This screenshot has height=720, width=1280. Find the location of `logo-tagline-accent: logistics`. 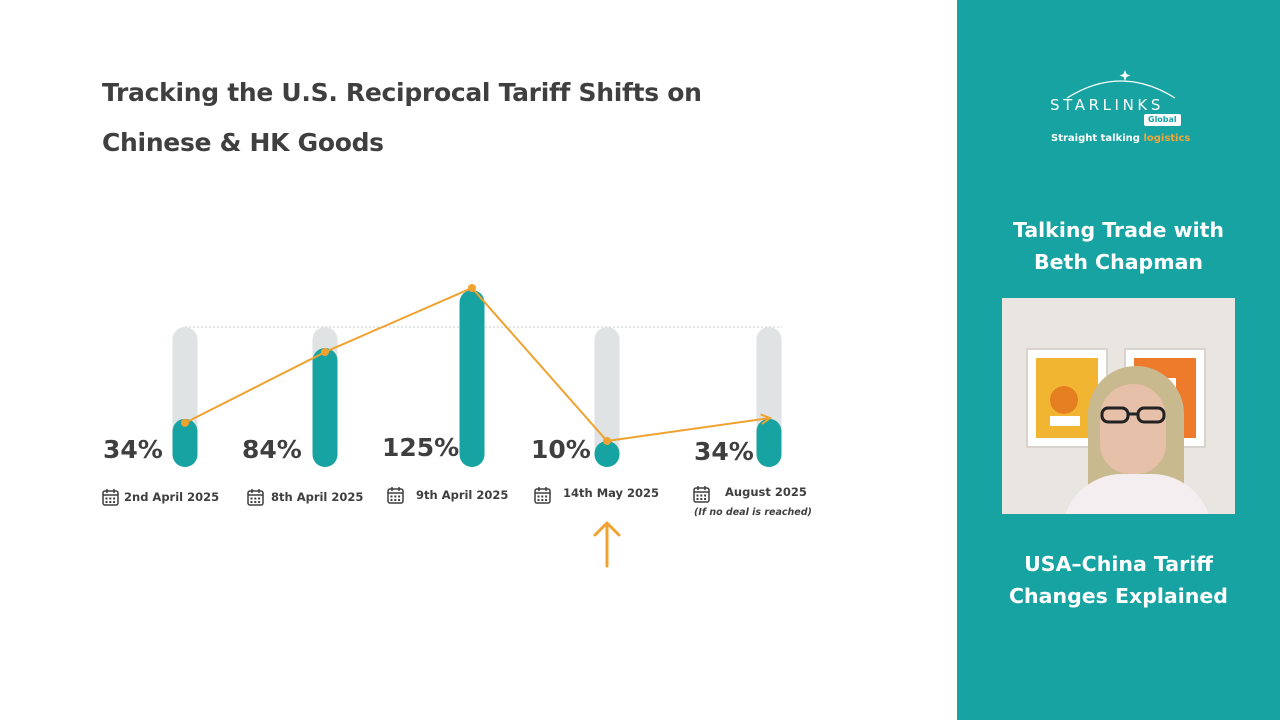

logo-tagline-accent: logistics is located at coordinates (1167, 138).